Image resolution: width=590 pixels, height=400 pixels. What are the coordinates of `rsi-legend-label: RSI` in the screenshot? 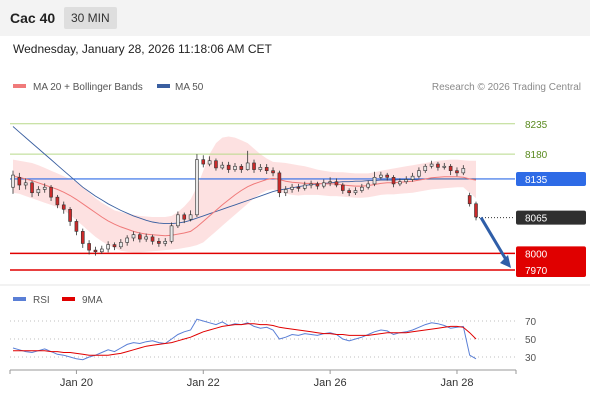 It's located at (41, 300).